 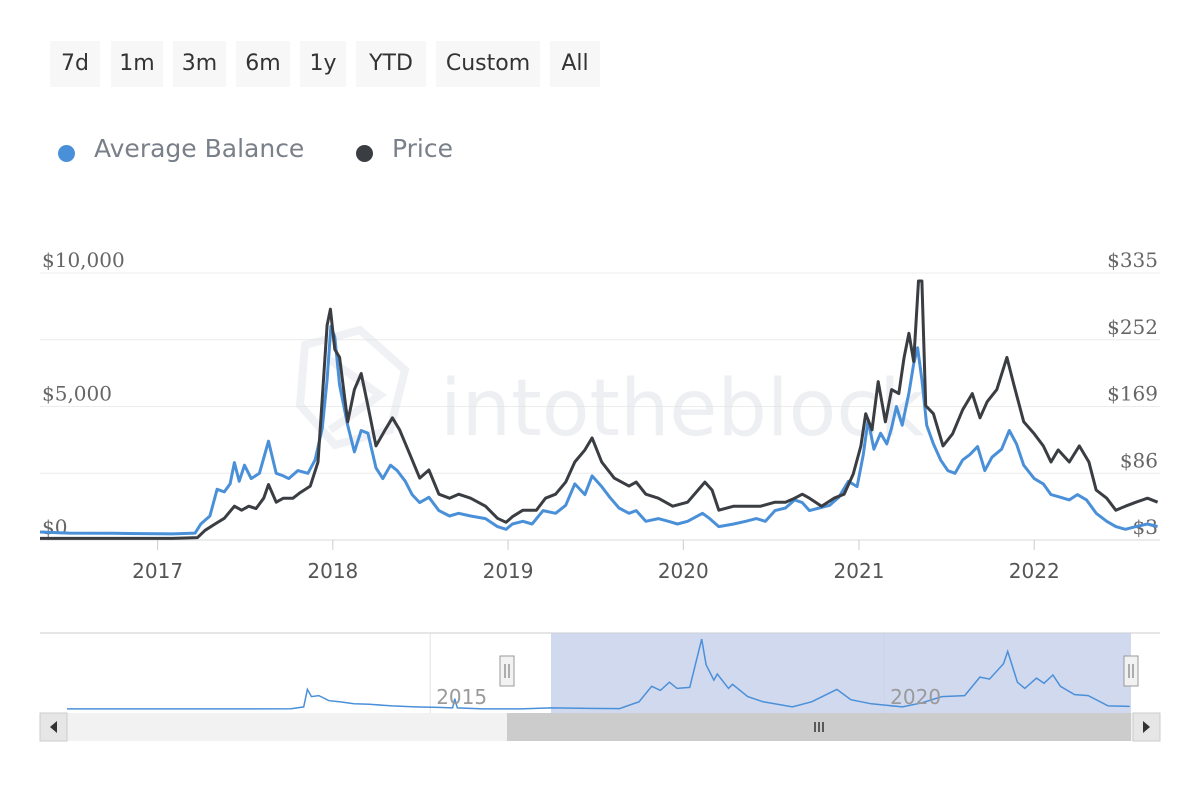 I want to click on range-button-7d: 7d, so click(x=75, y=64).